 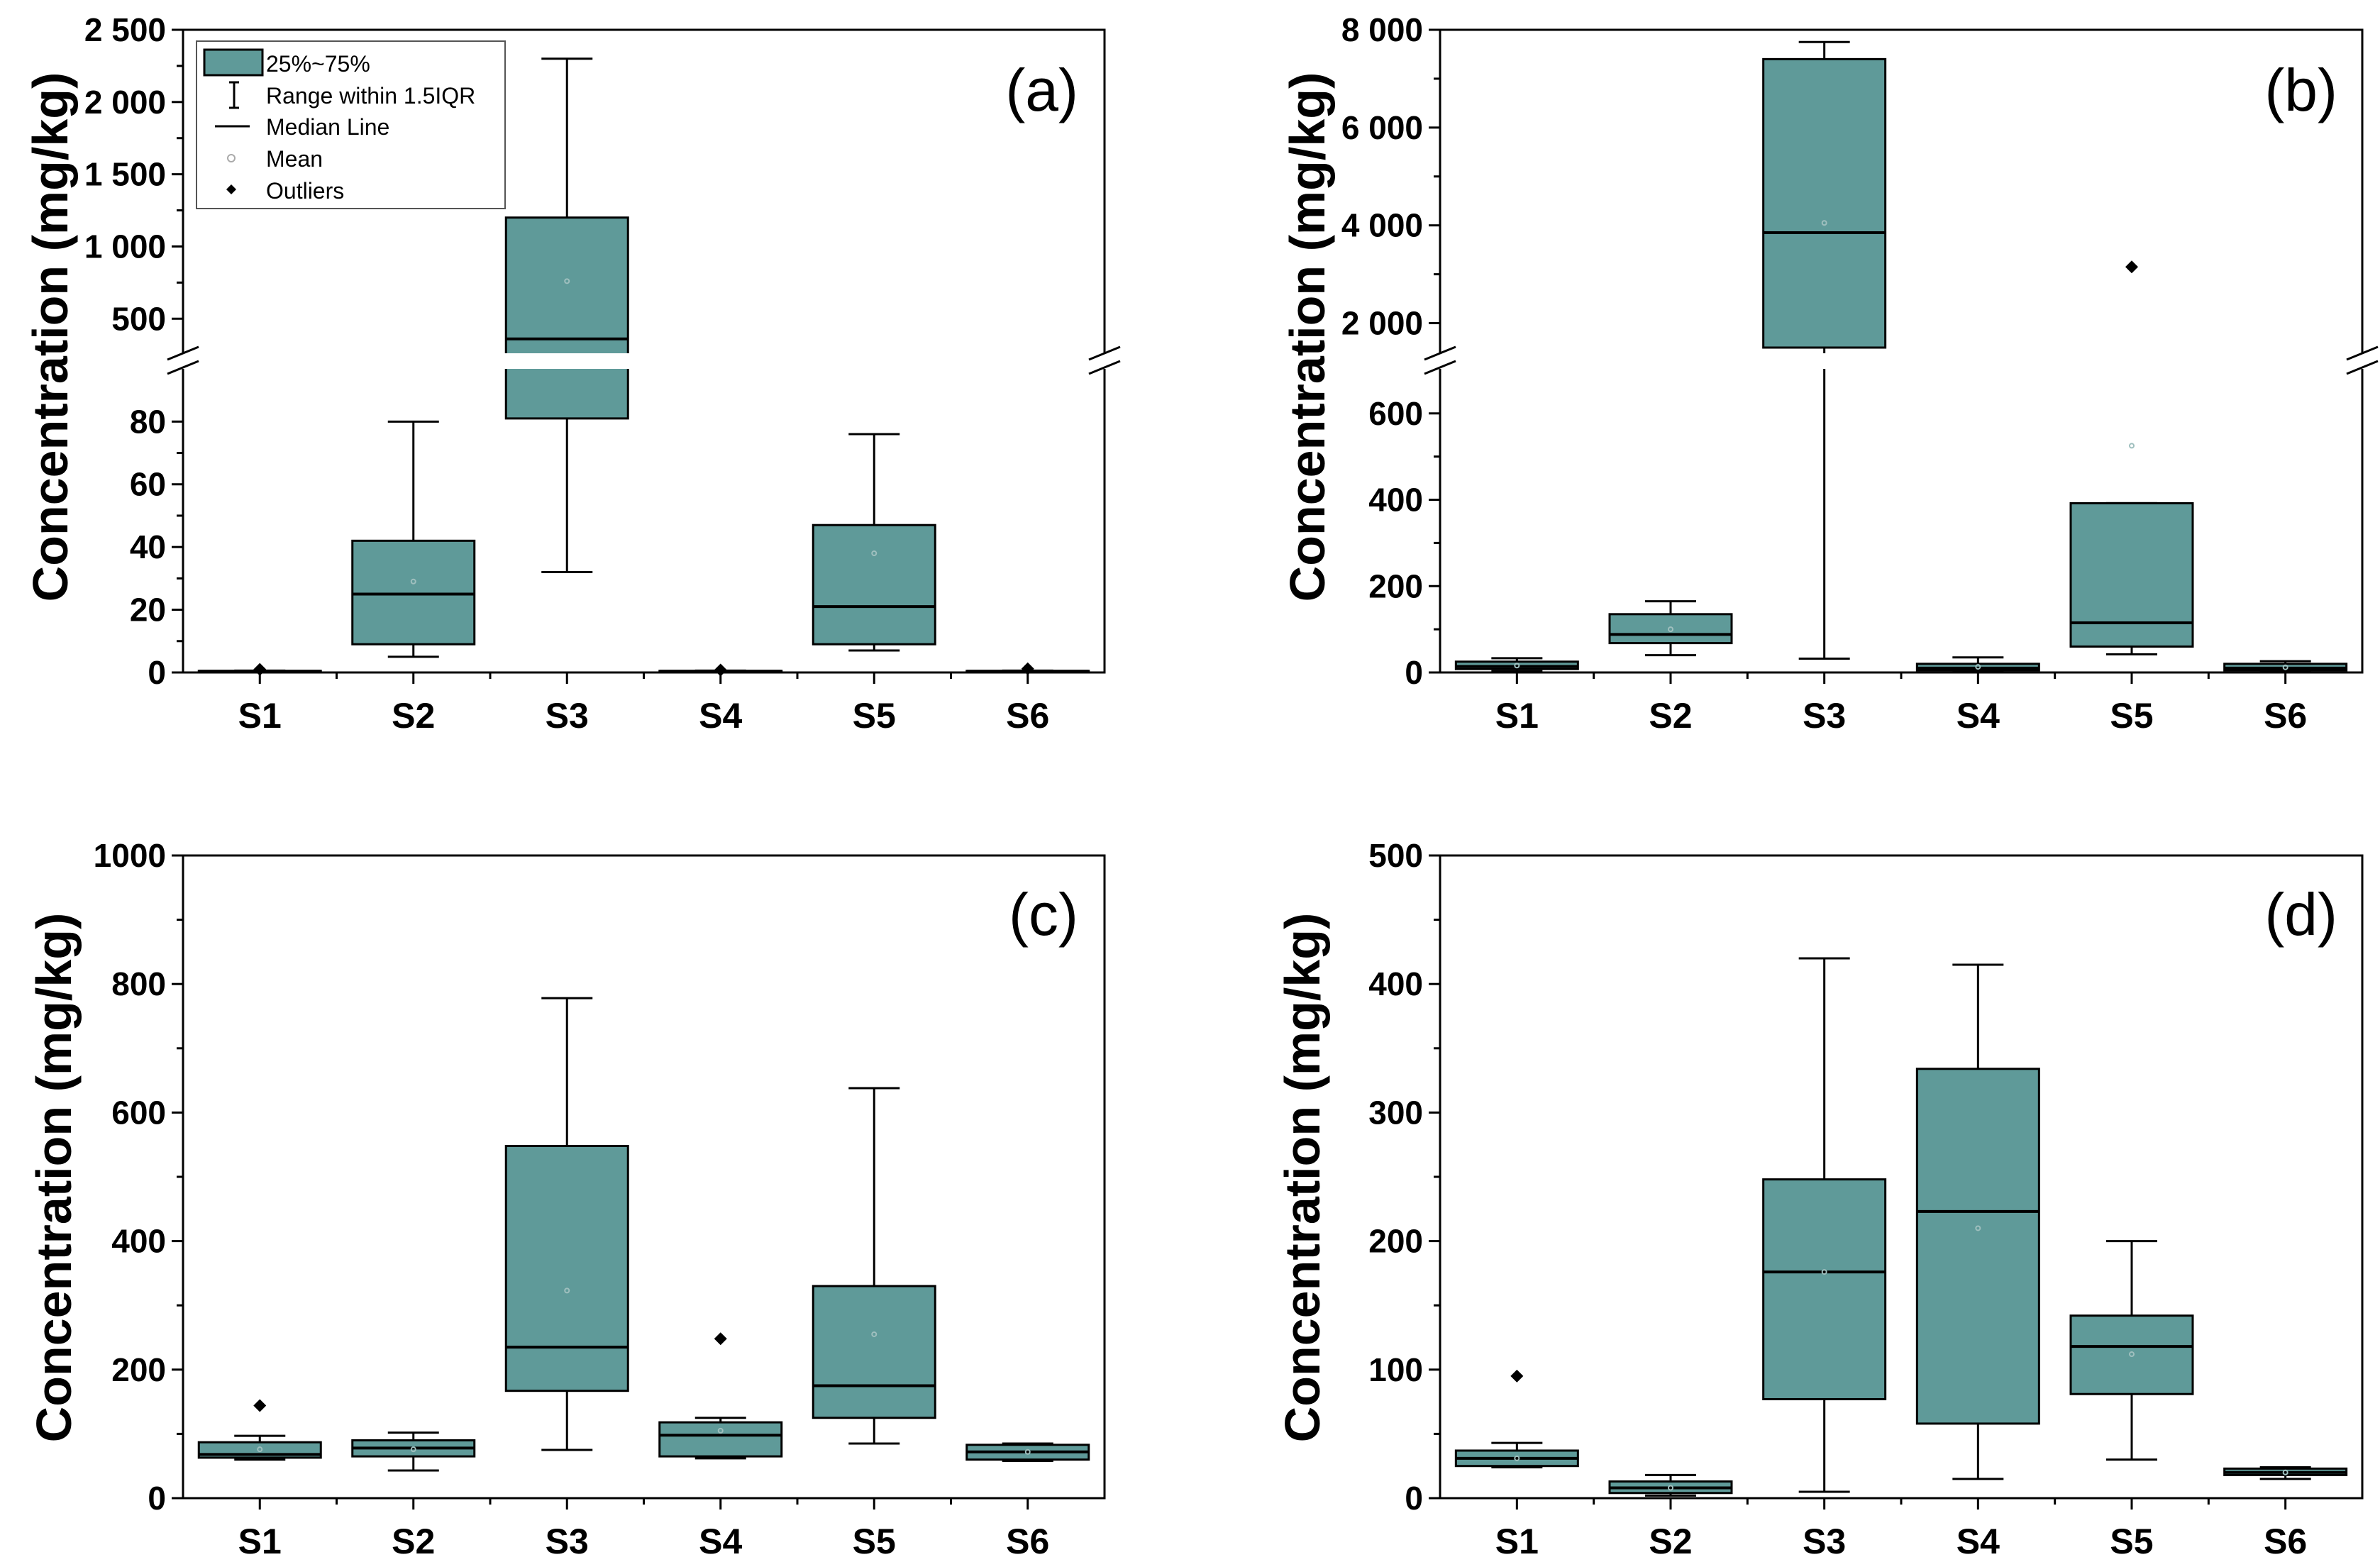 What do you see at coordinates (370, 96) in the screenshot?
I see `legend-range-label: Range within 1.5IQR` at bounding box center [370, 96].